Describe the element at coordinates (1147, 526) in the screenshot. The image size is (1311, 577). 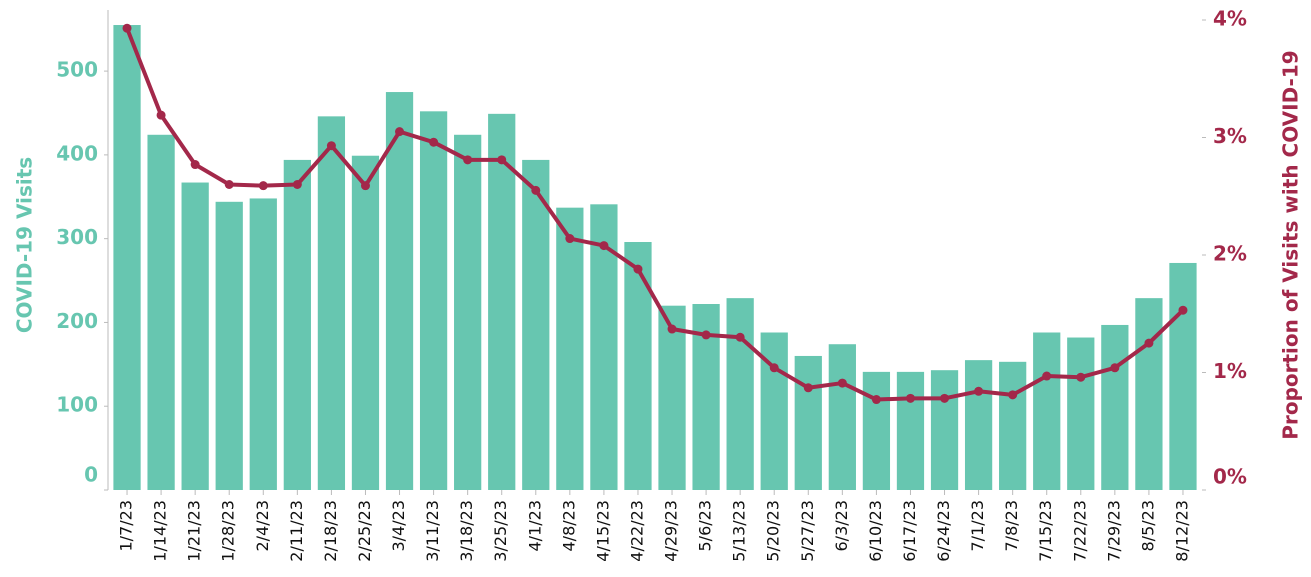
I see `x-tick-label: 8/5/23` at that location.